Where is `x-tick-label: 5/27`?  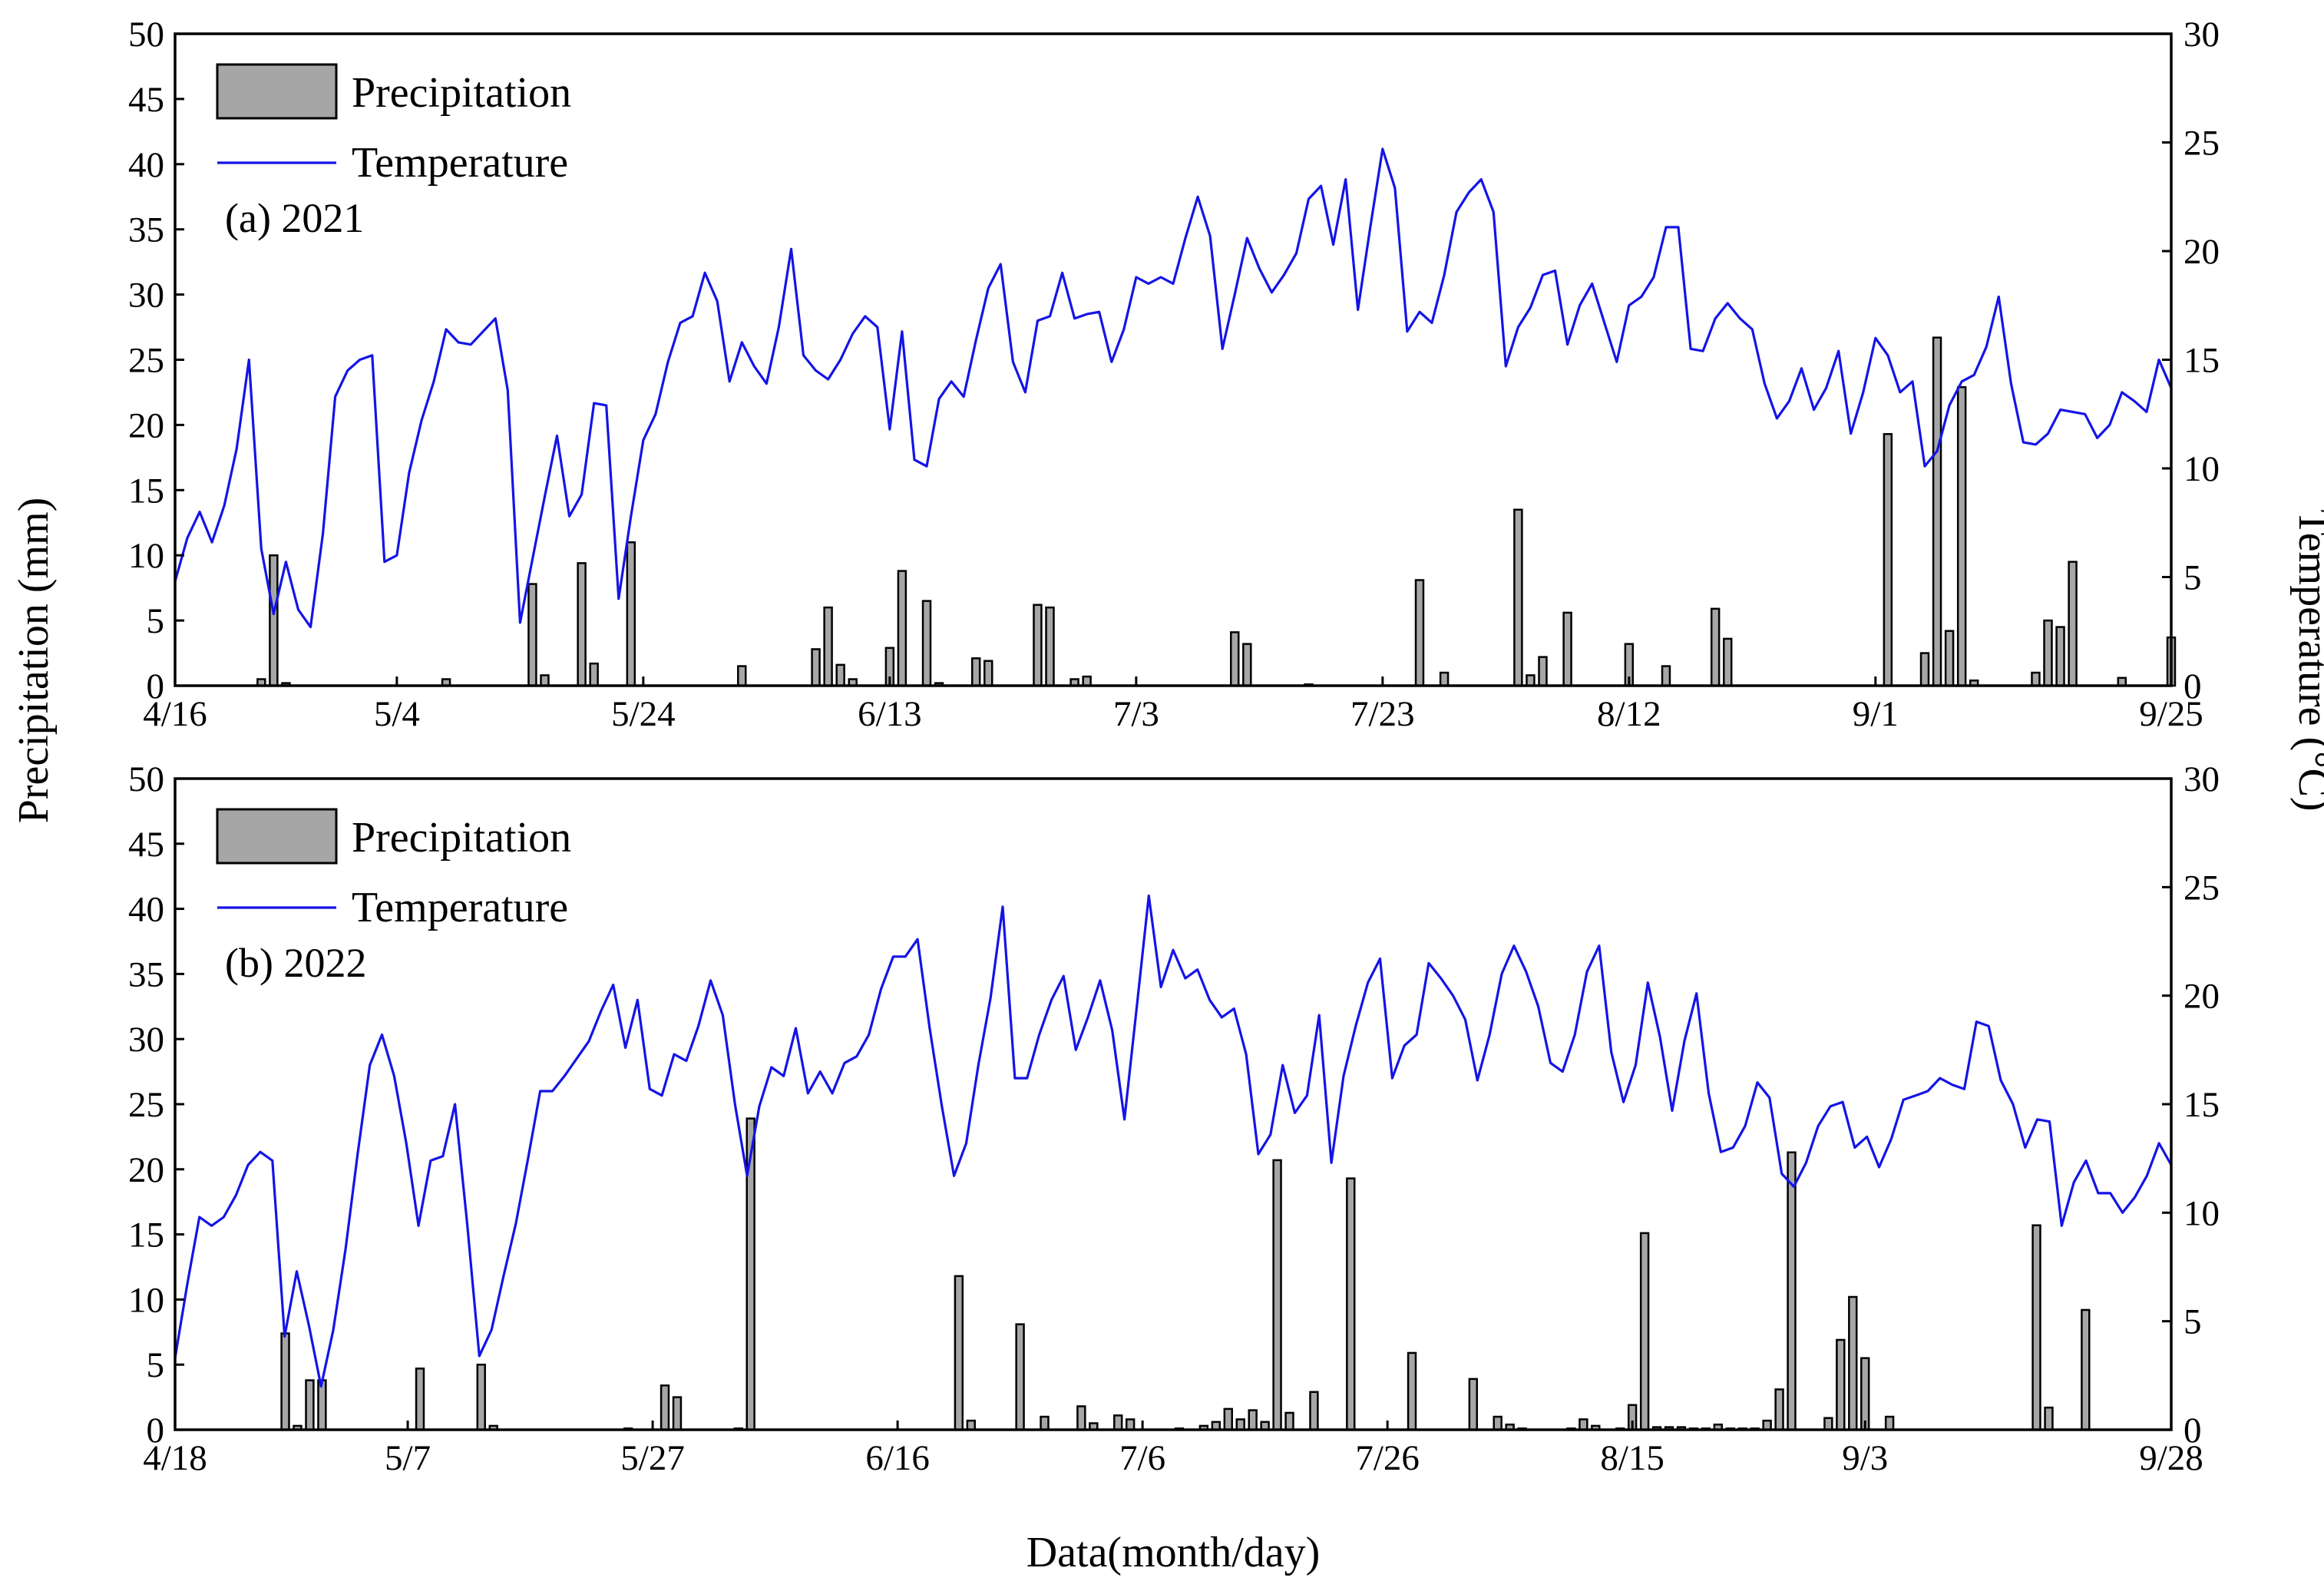 x-tick-label: 5/27 is located at coordinates (652, 1458).